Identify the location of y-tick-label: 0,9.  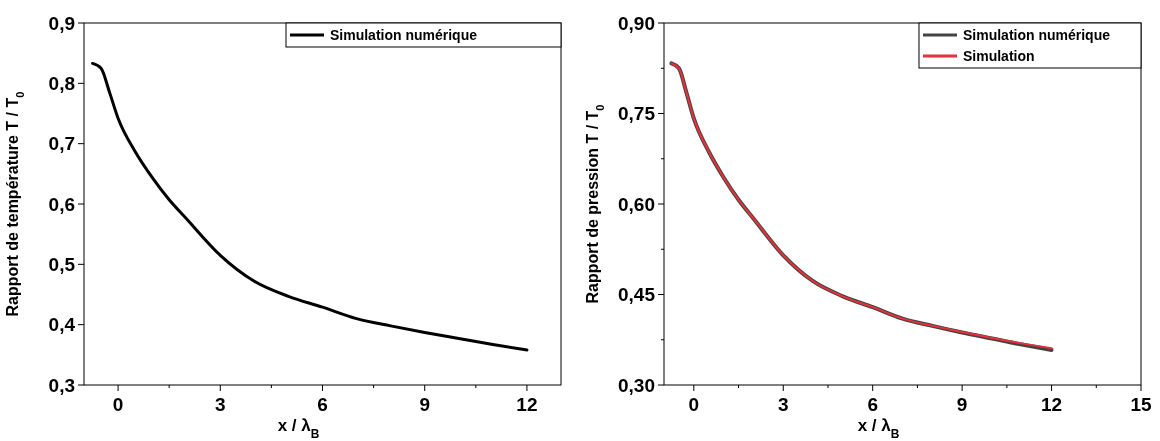
(61, 23).